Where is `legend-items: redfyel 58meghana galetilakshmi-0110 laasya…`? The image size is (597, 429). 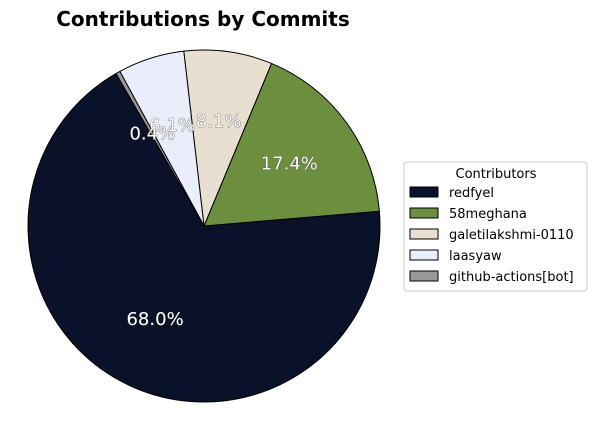
legend-items: redfyel 58meghana galetilakshmi-0110 laasya… is located at coordinates (491, 235).